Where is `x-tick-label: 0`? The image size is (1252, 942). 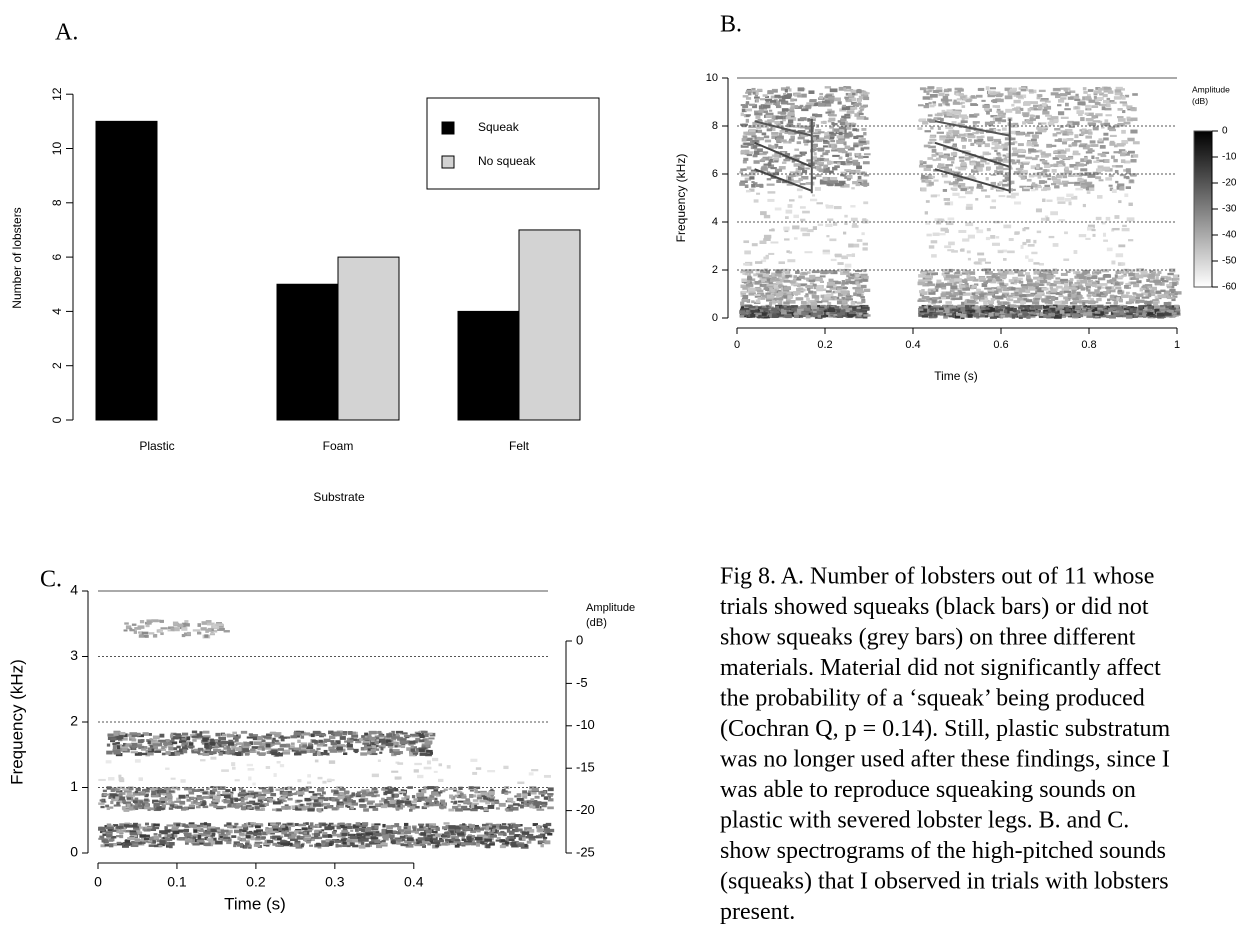
x-tick-label: 0 is located at coordinates (737, 345).